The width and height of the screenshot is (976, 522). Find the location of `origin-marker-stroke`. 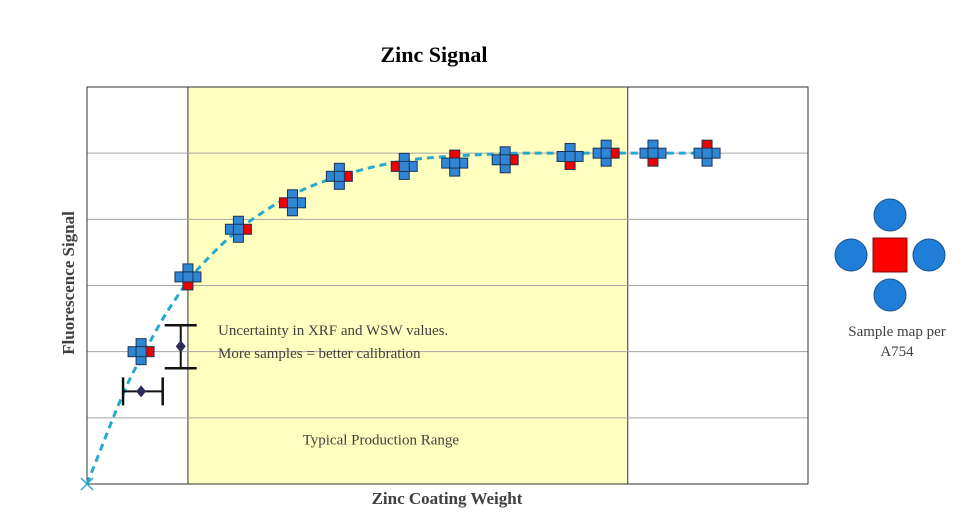

origin-marker-stroke is located at coordinates (87, 484).